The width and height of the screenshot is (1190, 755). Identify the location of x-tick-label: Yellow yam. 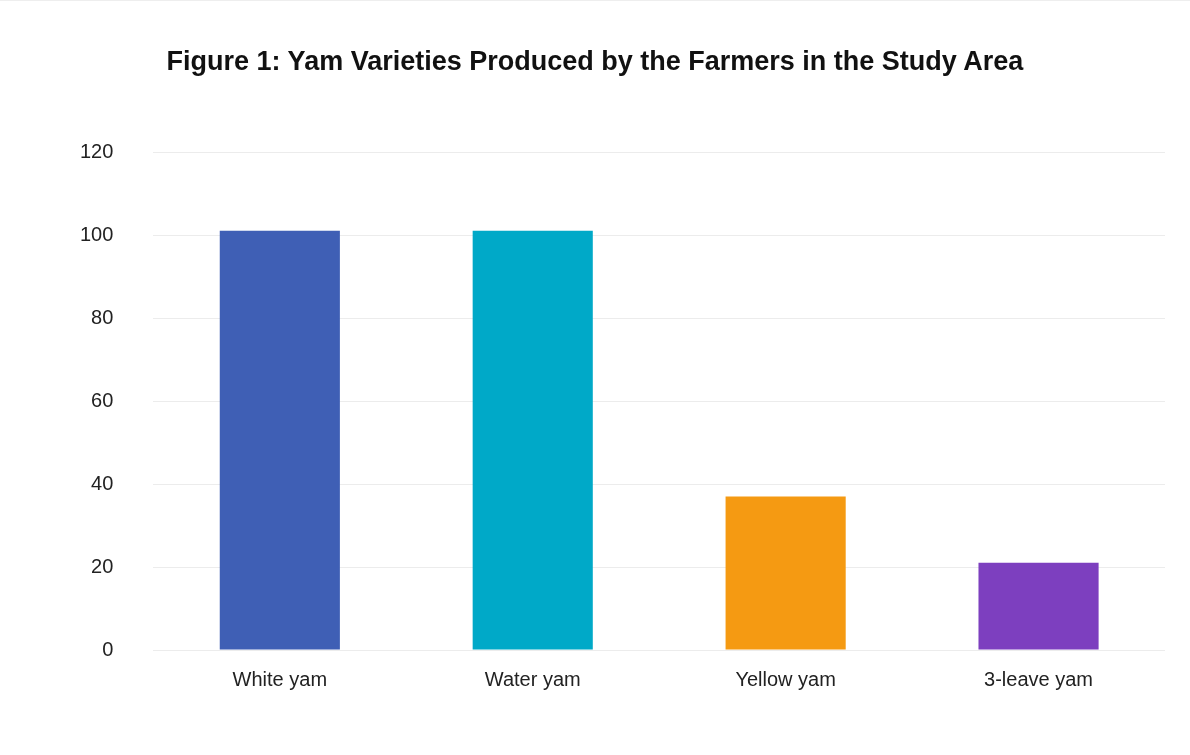
(785, 678).